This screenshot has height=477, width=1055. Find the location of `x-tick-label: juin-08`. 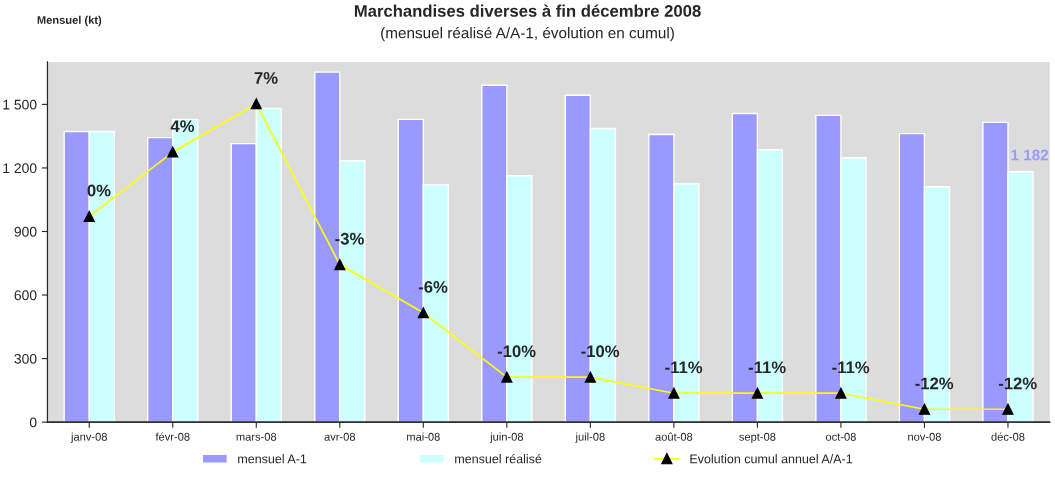

x-tick-label: juin-08 is located at coordinates (506, 437).